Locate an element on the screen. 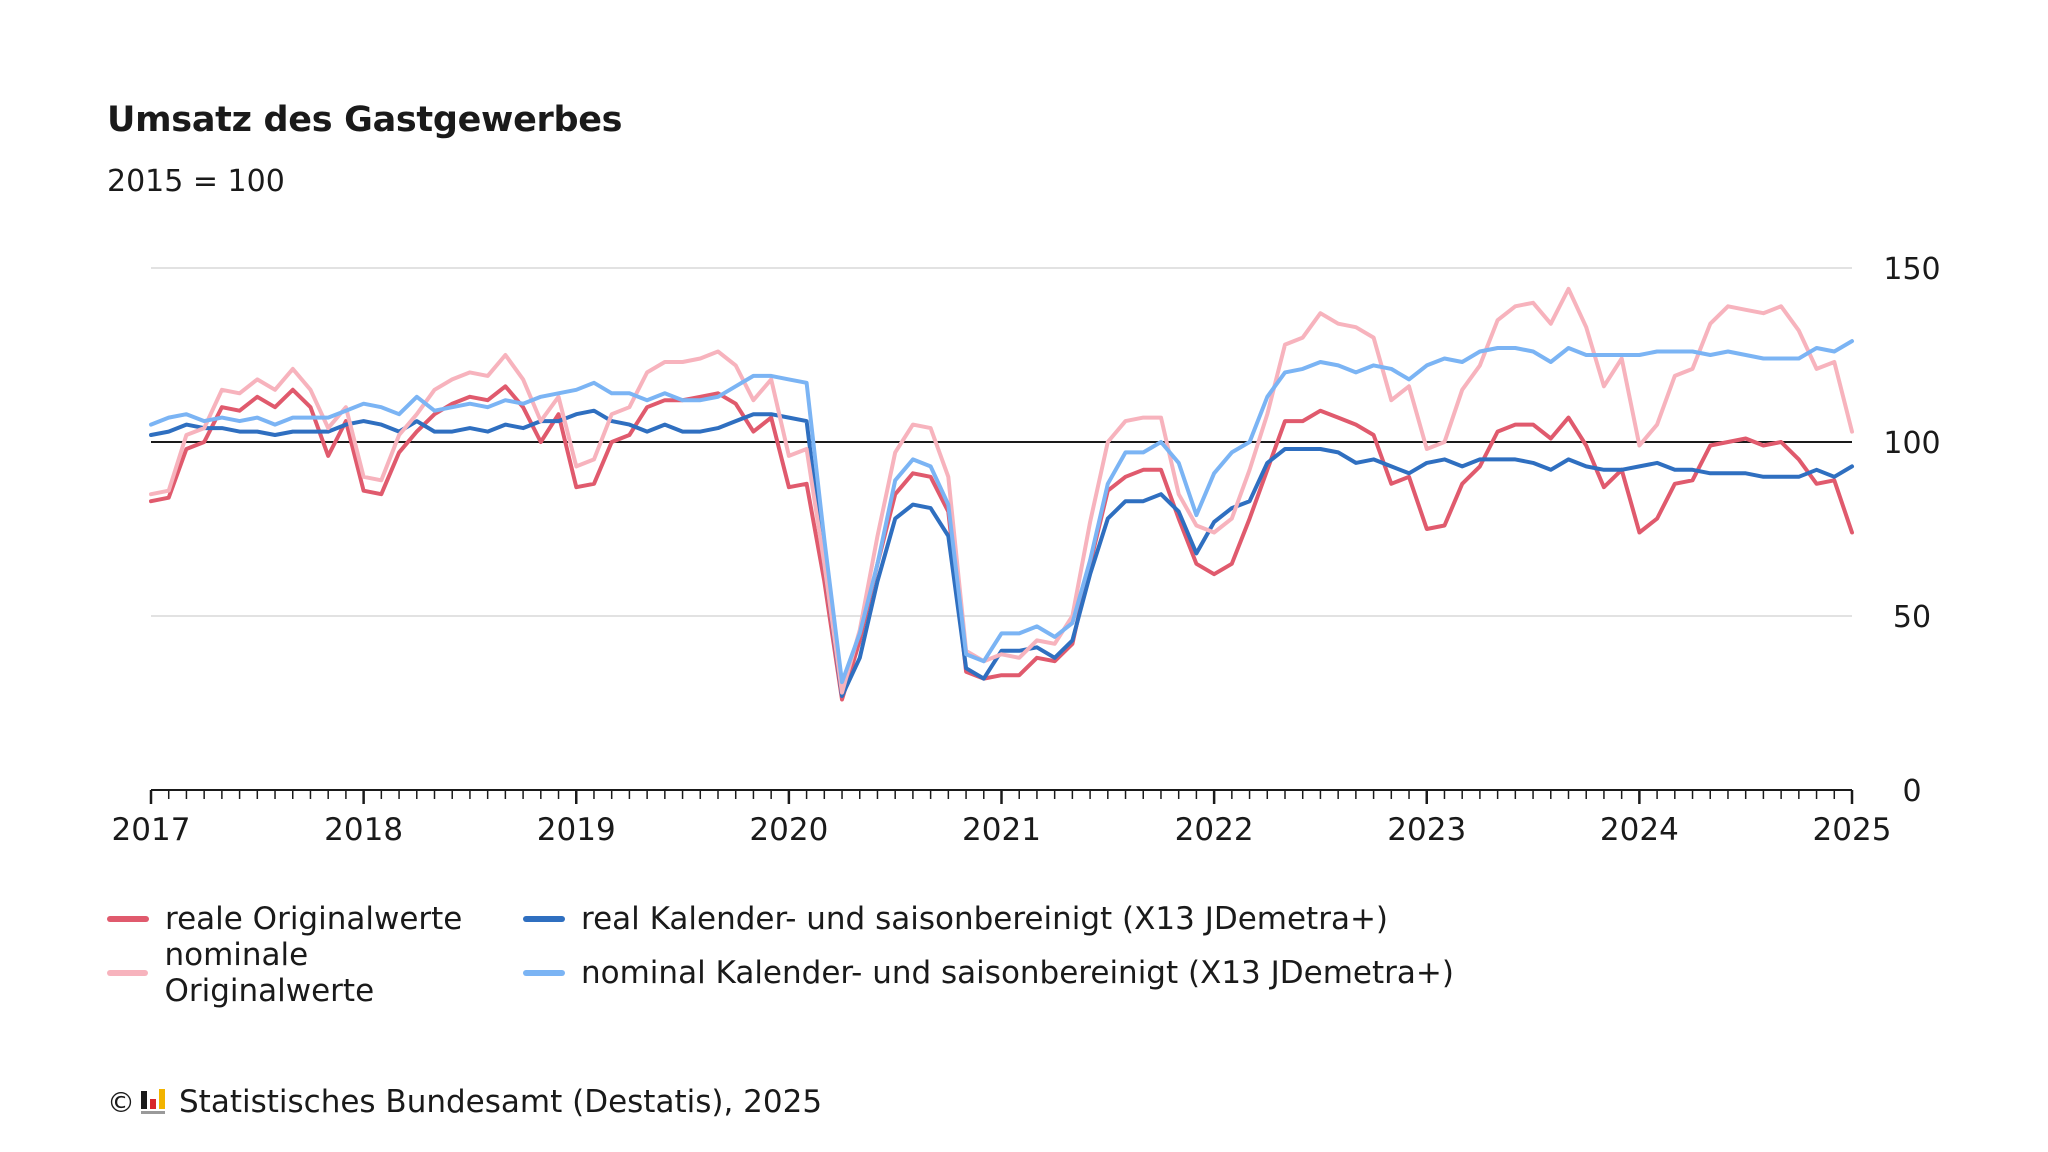 Image resolution: width=2048 pixels, height=1152 pixels. y-tick-label-100: 100 is located at coordinates (1911, 443).